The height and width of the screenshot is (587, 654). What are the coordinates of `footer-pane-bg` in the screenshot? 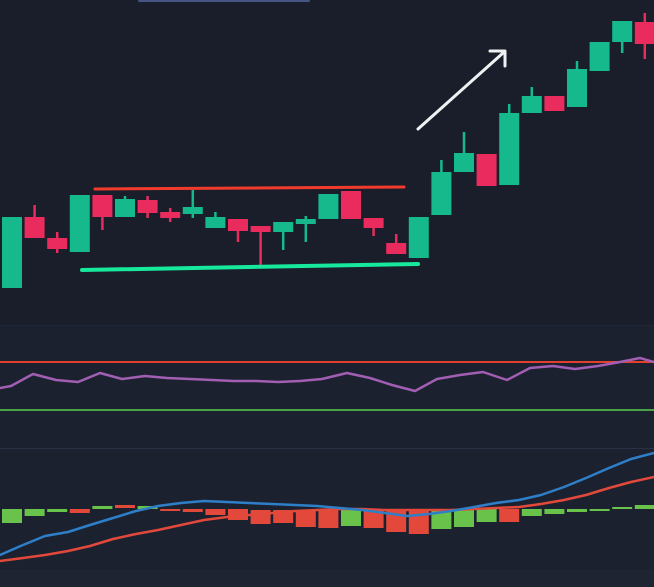 It's located at (327, 578).